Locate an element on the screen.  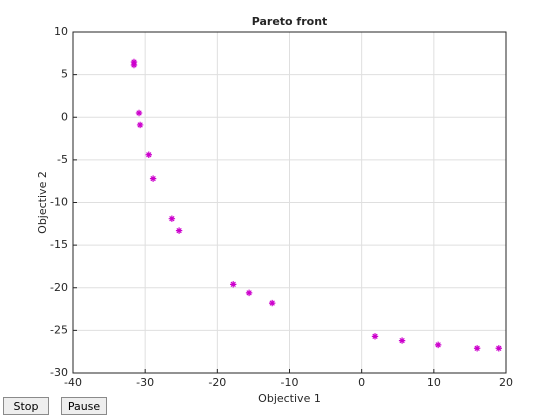
x-tick-label: -40 is located at coordinates (73, 382).